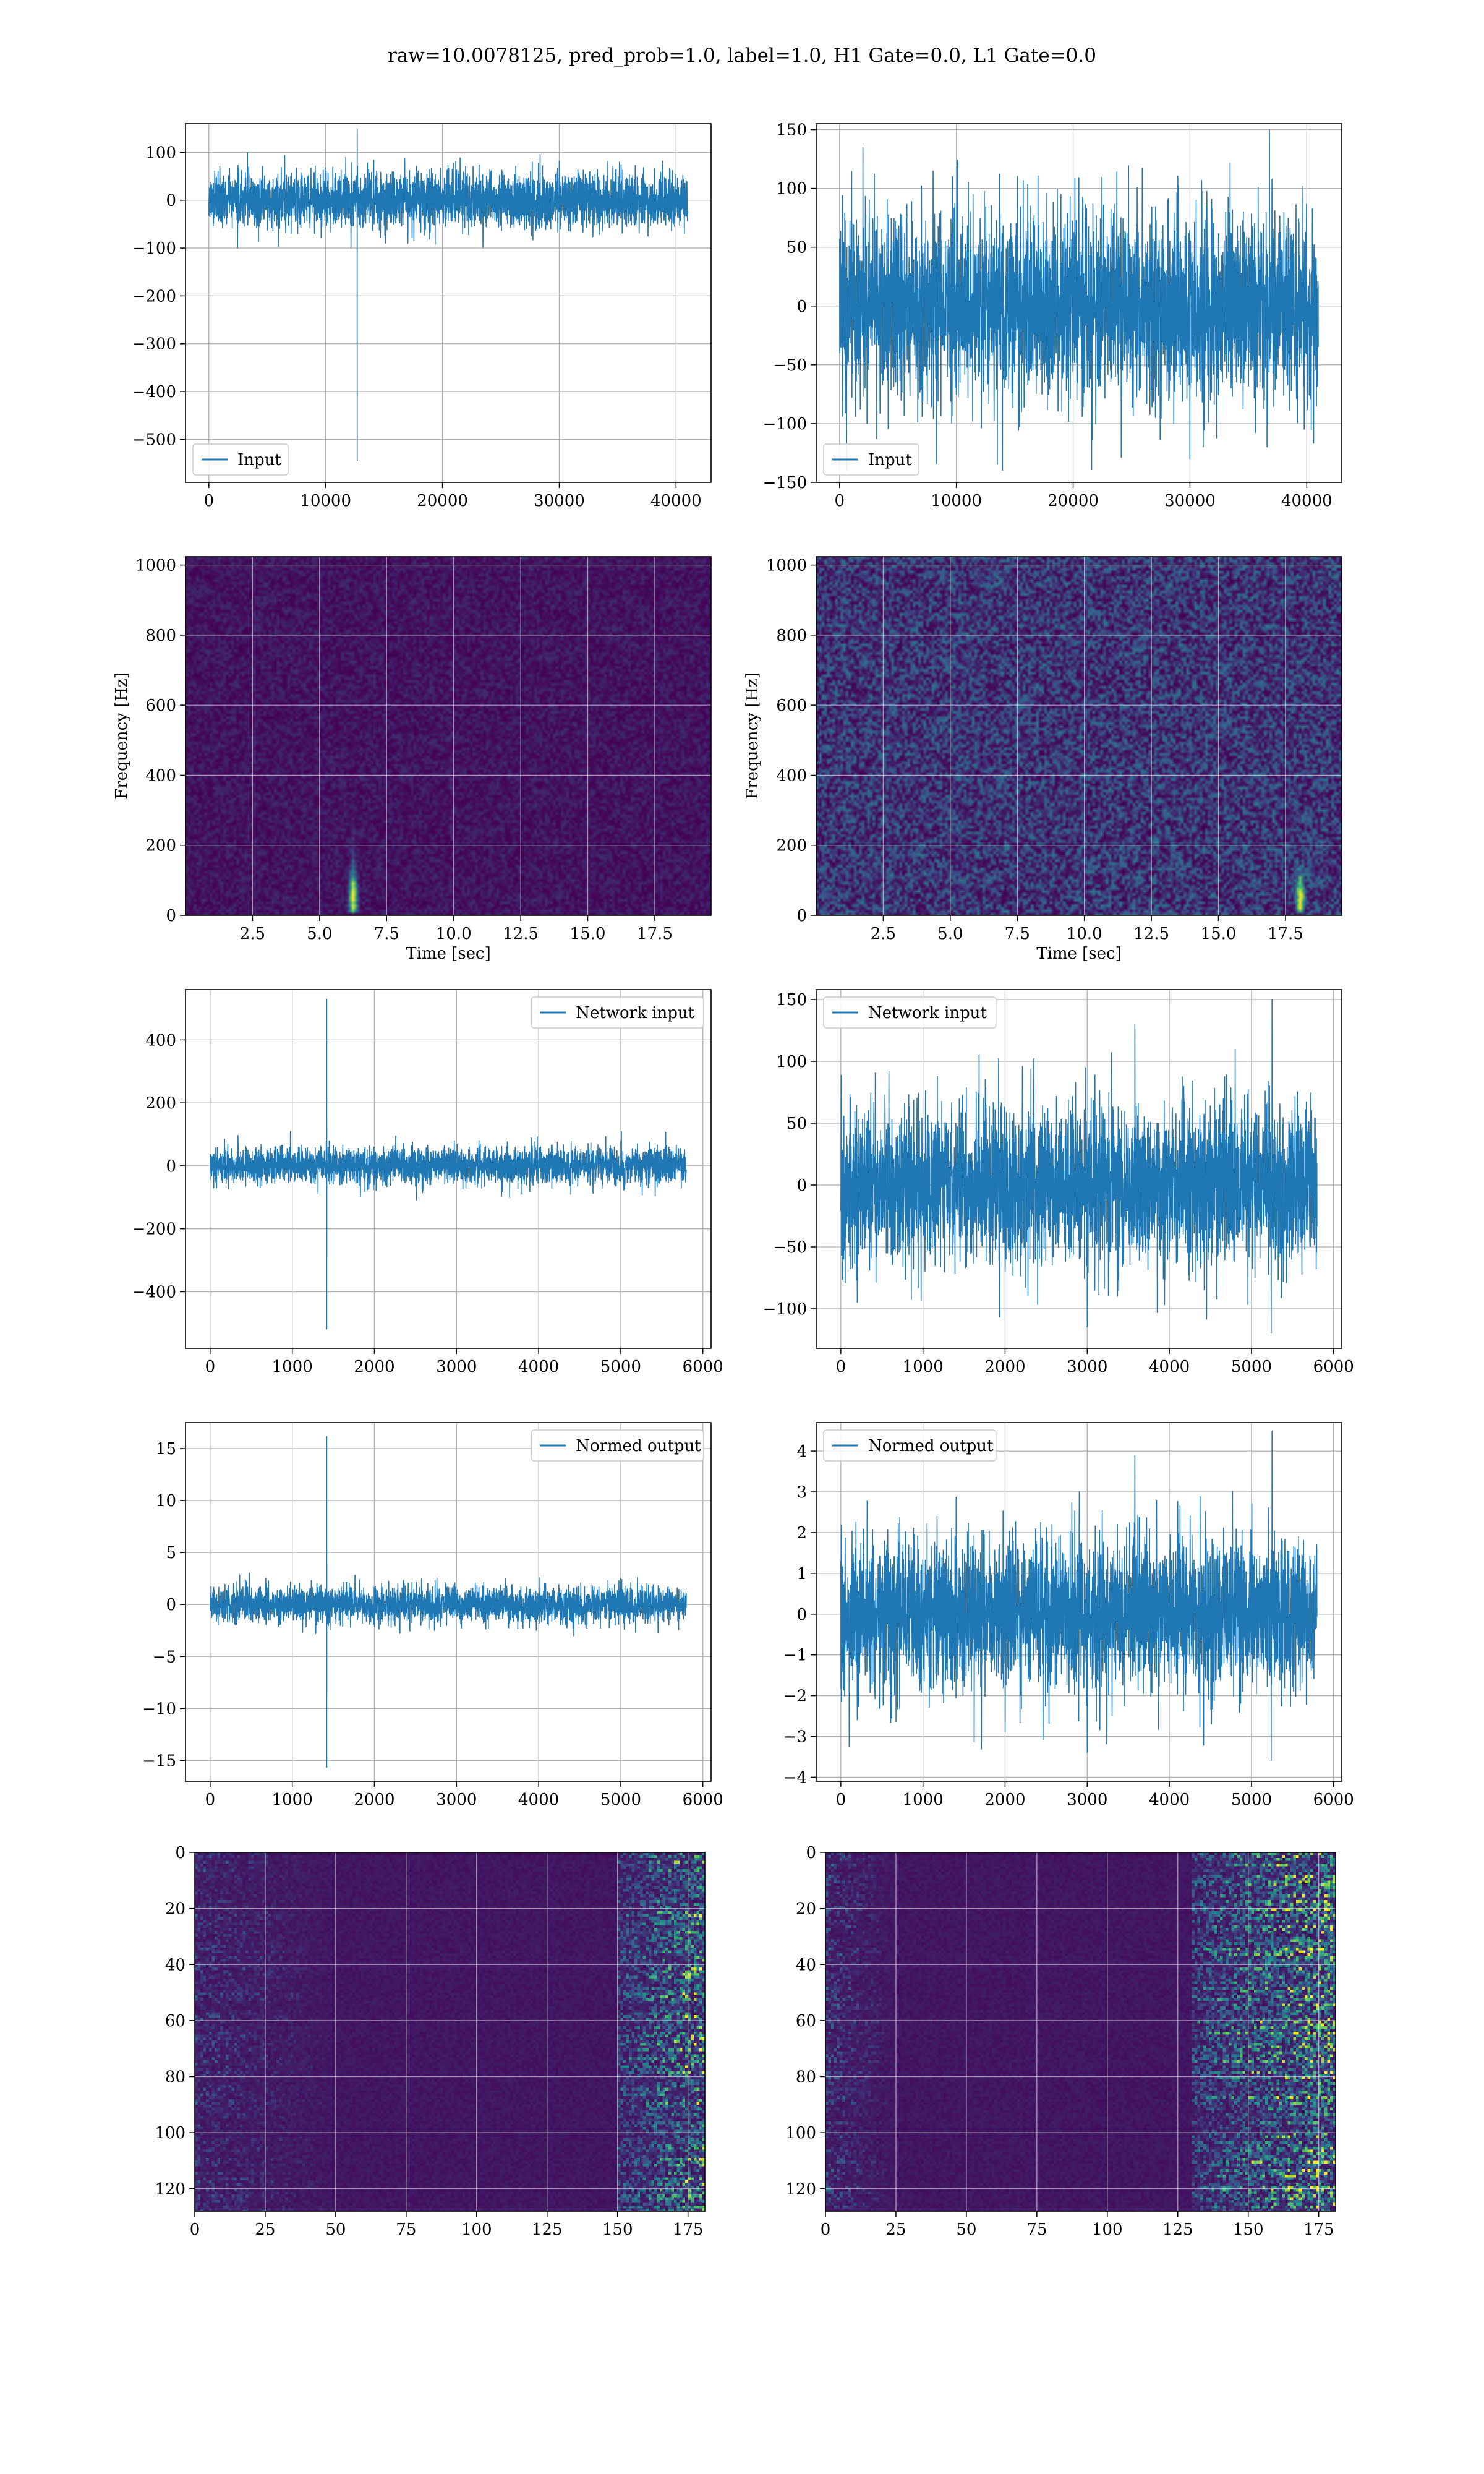 The image size is (1484, 2474). I want to click on y-tick-label: 200, so click(791, 846).